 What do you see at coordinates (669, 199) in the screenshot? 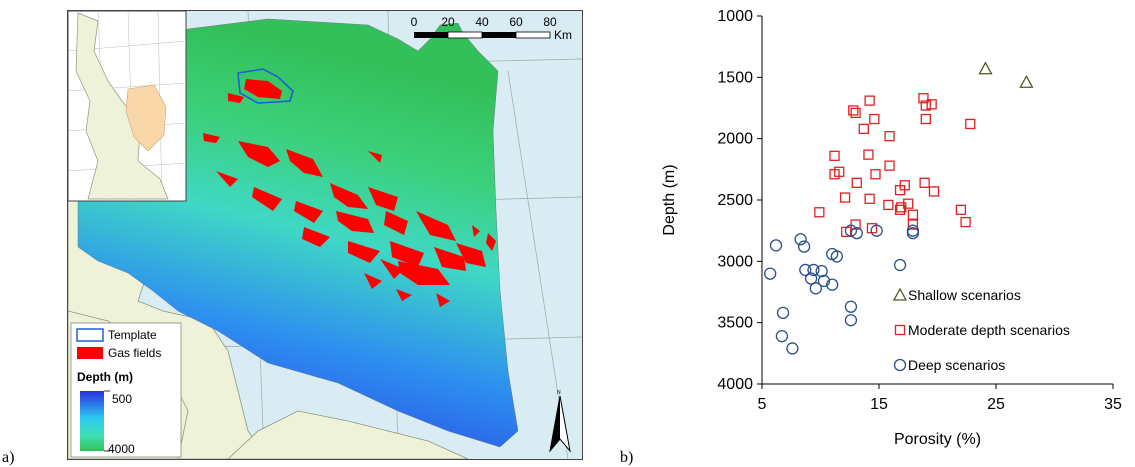
I see `y-axis-title: Depth (m)` at bounding box center [669, 199].